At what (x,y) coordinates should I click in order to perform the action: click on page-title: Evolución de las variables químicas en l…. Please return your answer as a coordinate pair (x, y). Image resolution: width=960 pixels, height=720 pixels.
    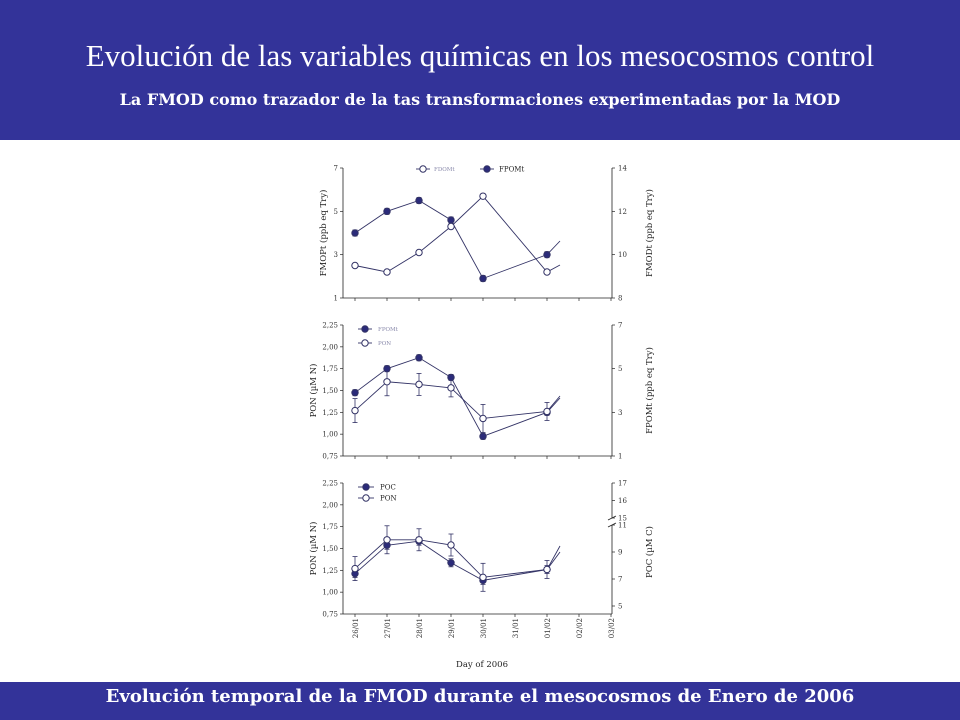
    Looking at the image, I should click on (480, 55).